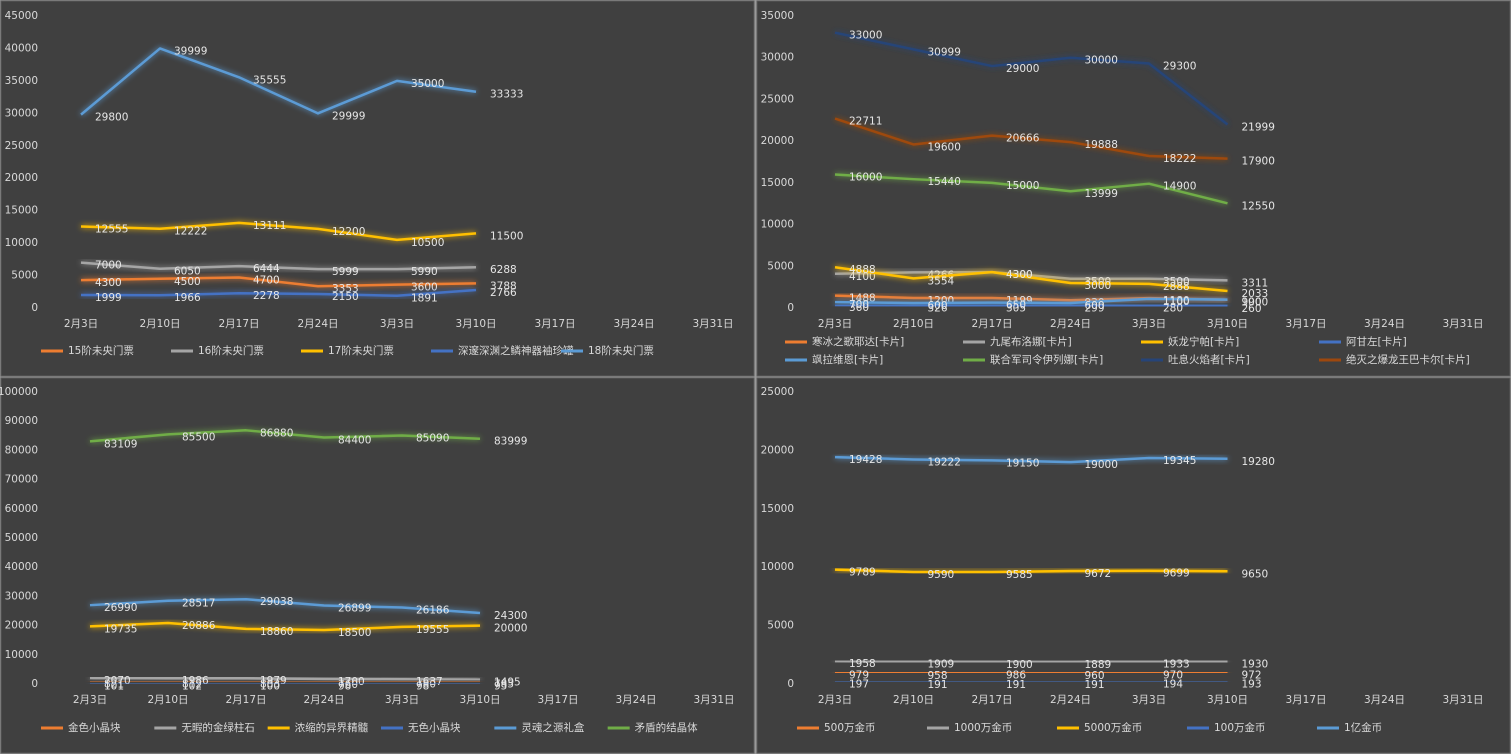 This screenshot has width=1511, height=754. What do you see at coordinates (1376, 341) in the screenshot?
I see `legend-label: 阿甘左[卡片]` at bounding box center [1376, 341].